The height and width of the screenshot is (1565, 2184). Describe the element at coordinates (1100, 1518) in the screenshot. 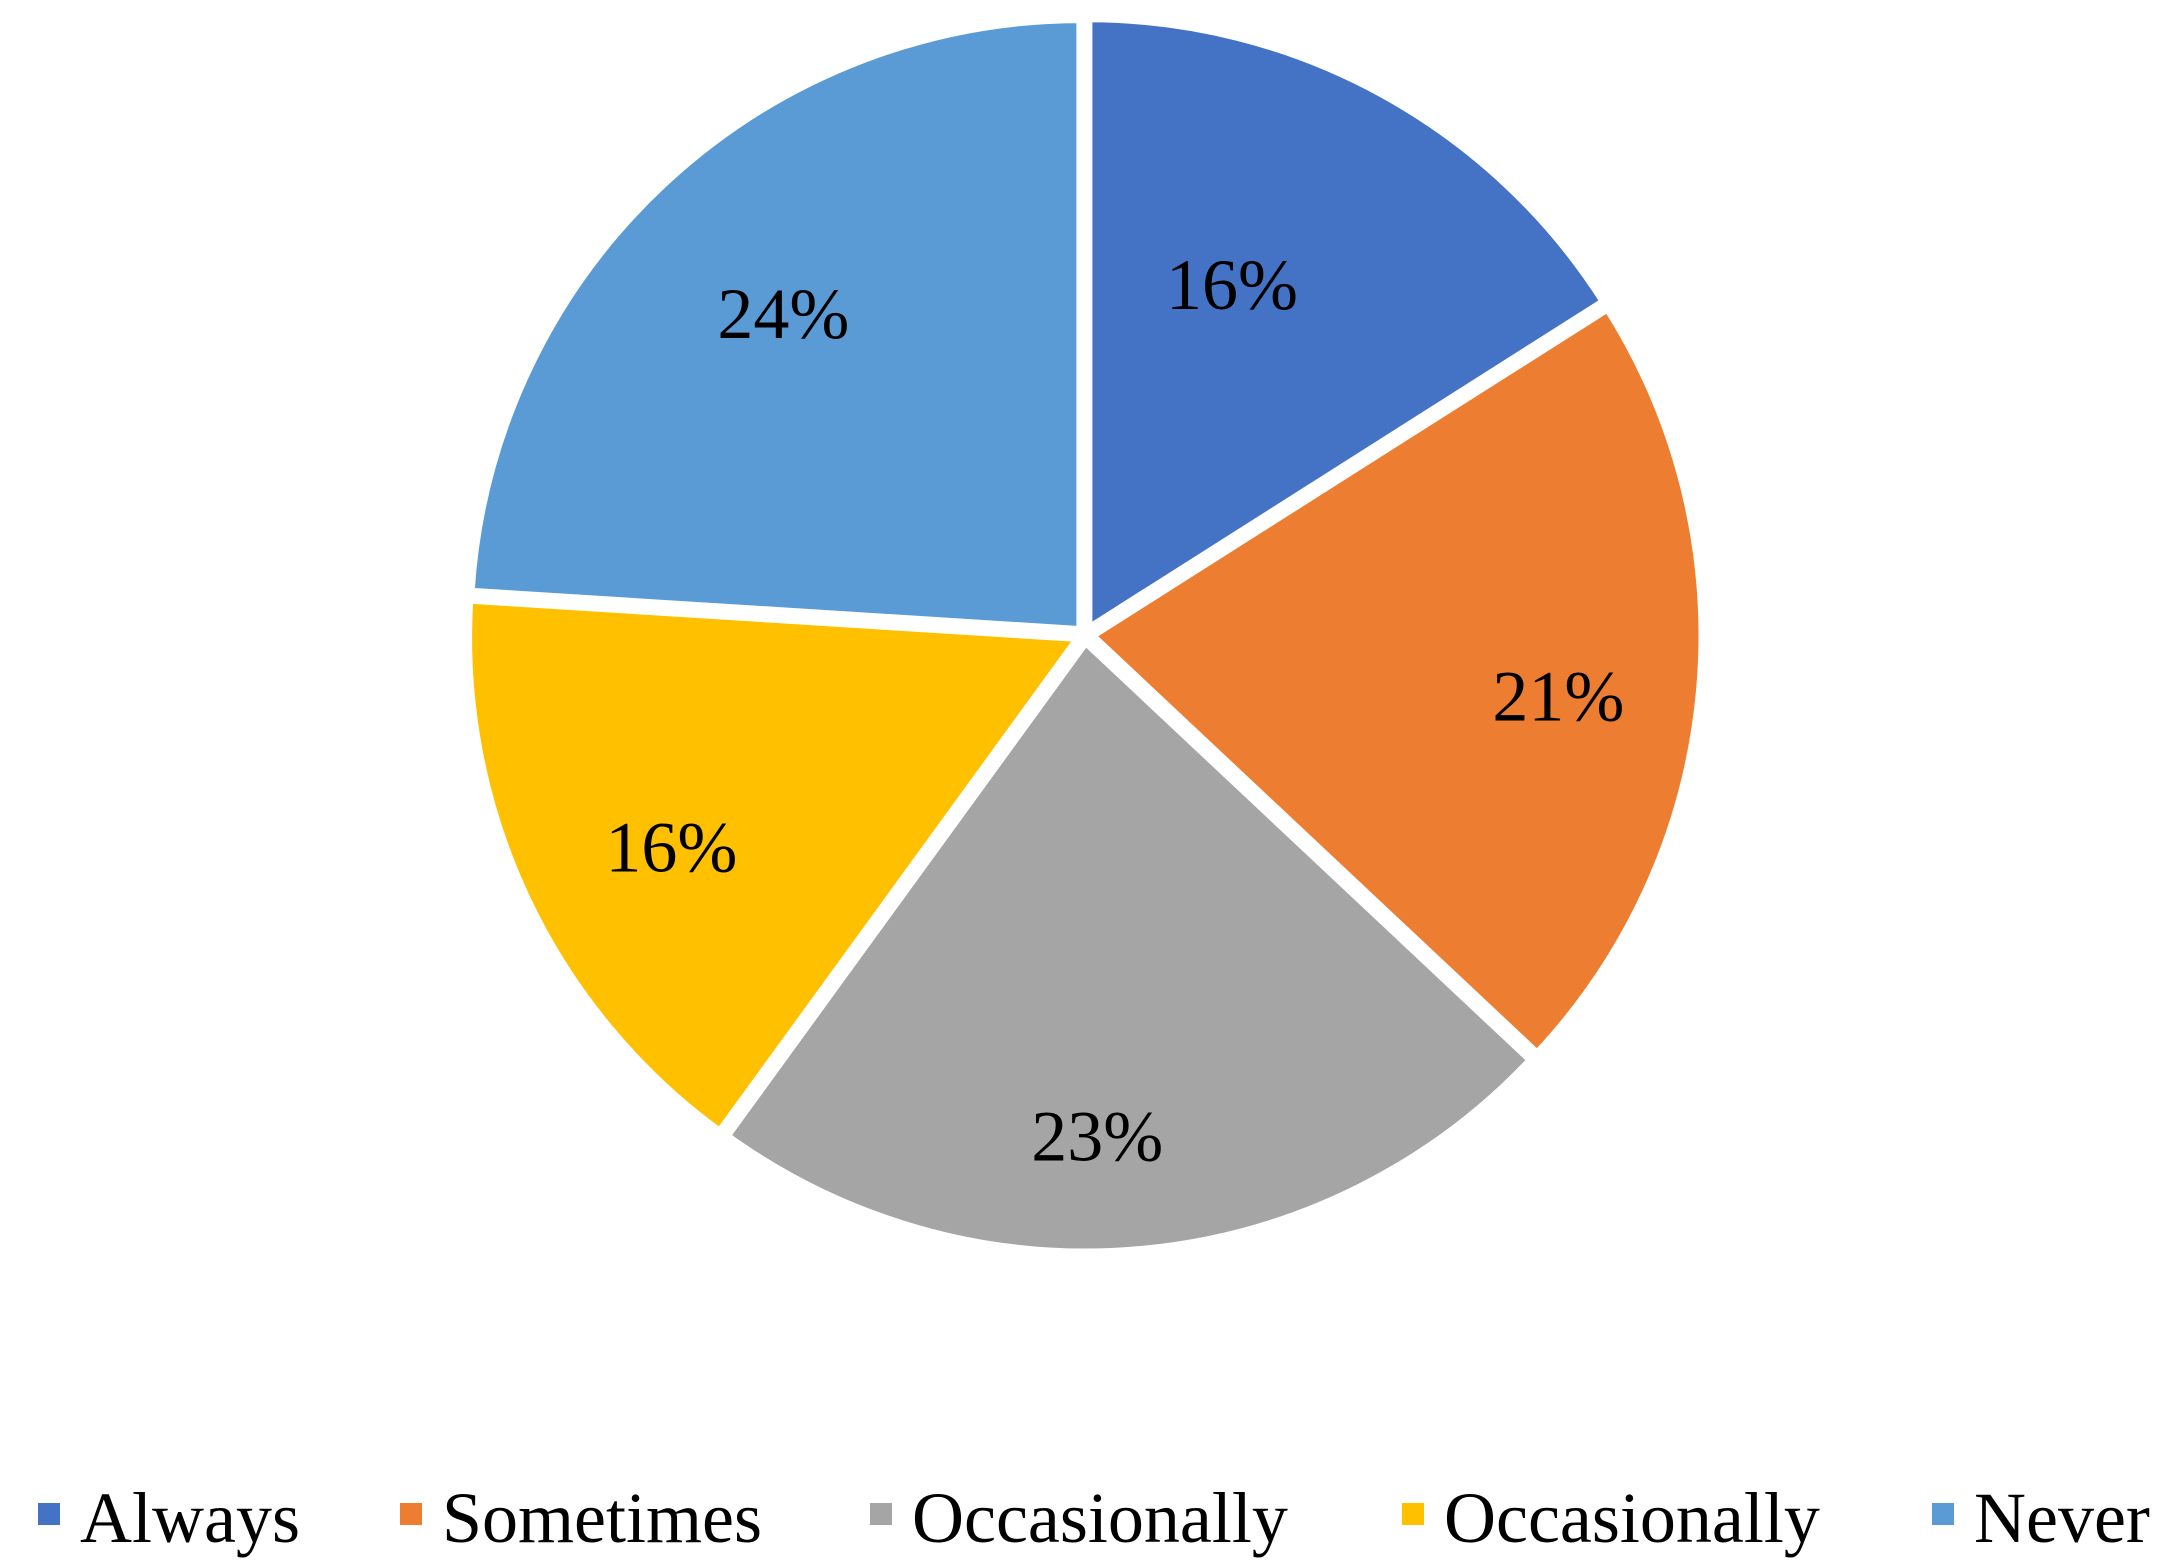

I see `legend-label-2: Occasionally` at that location.